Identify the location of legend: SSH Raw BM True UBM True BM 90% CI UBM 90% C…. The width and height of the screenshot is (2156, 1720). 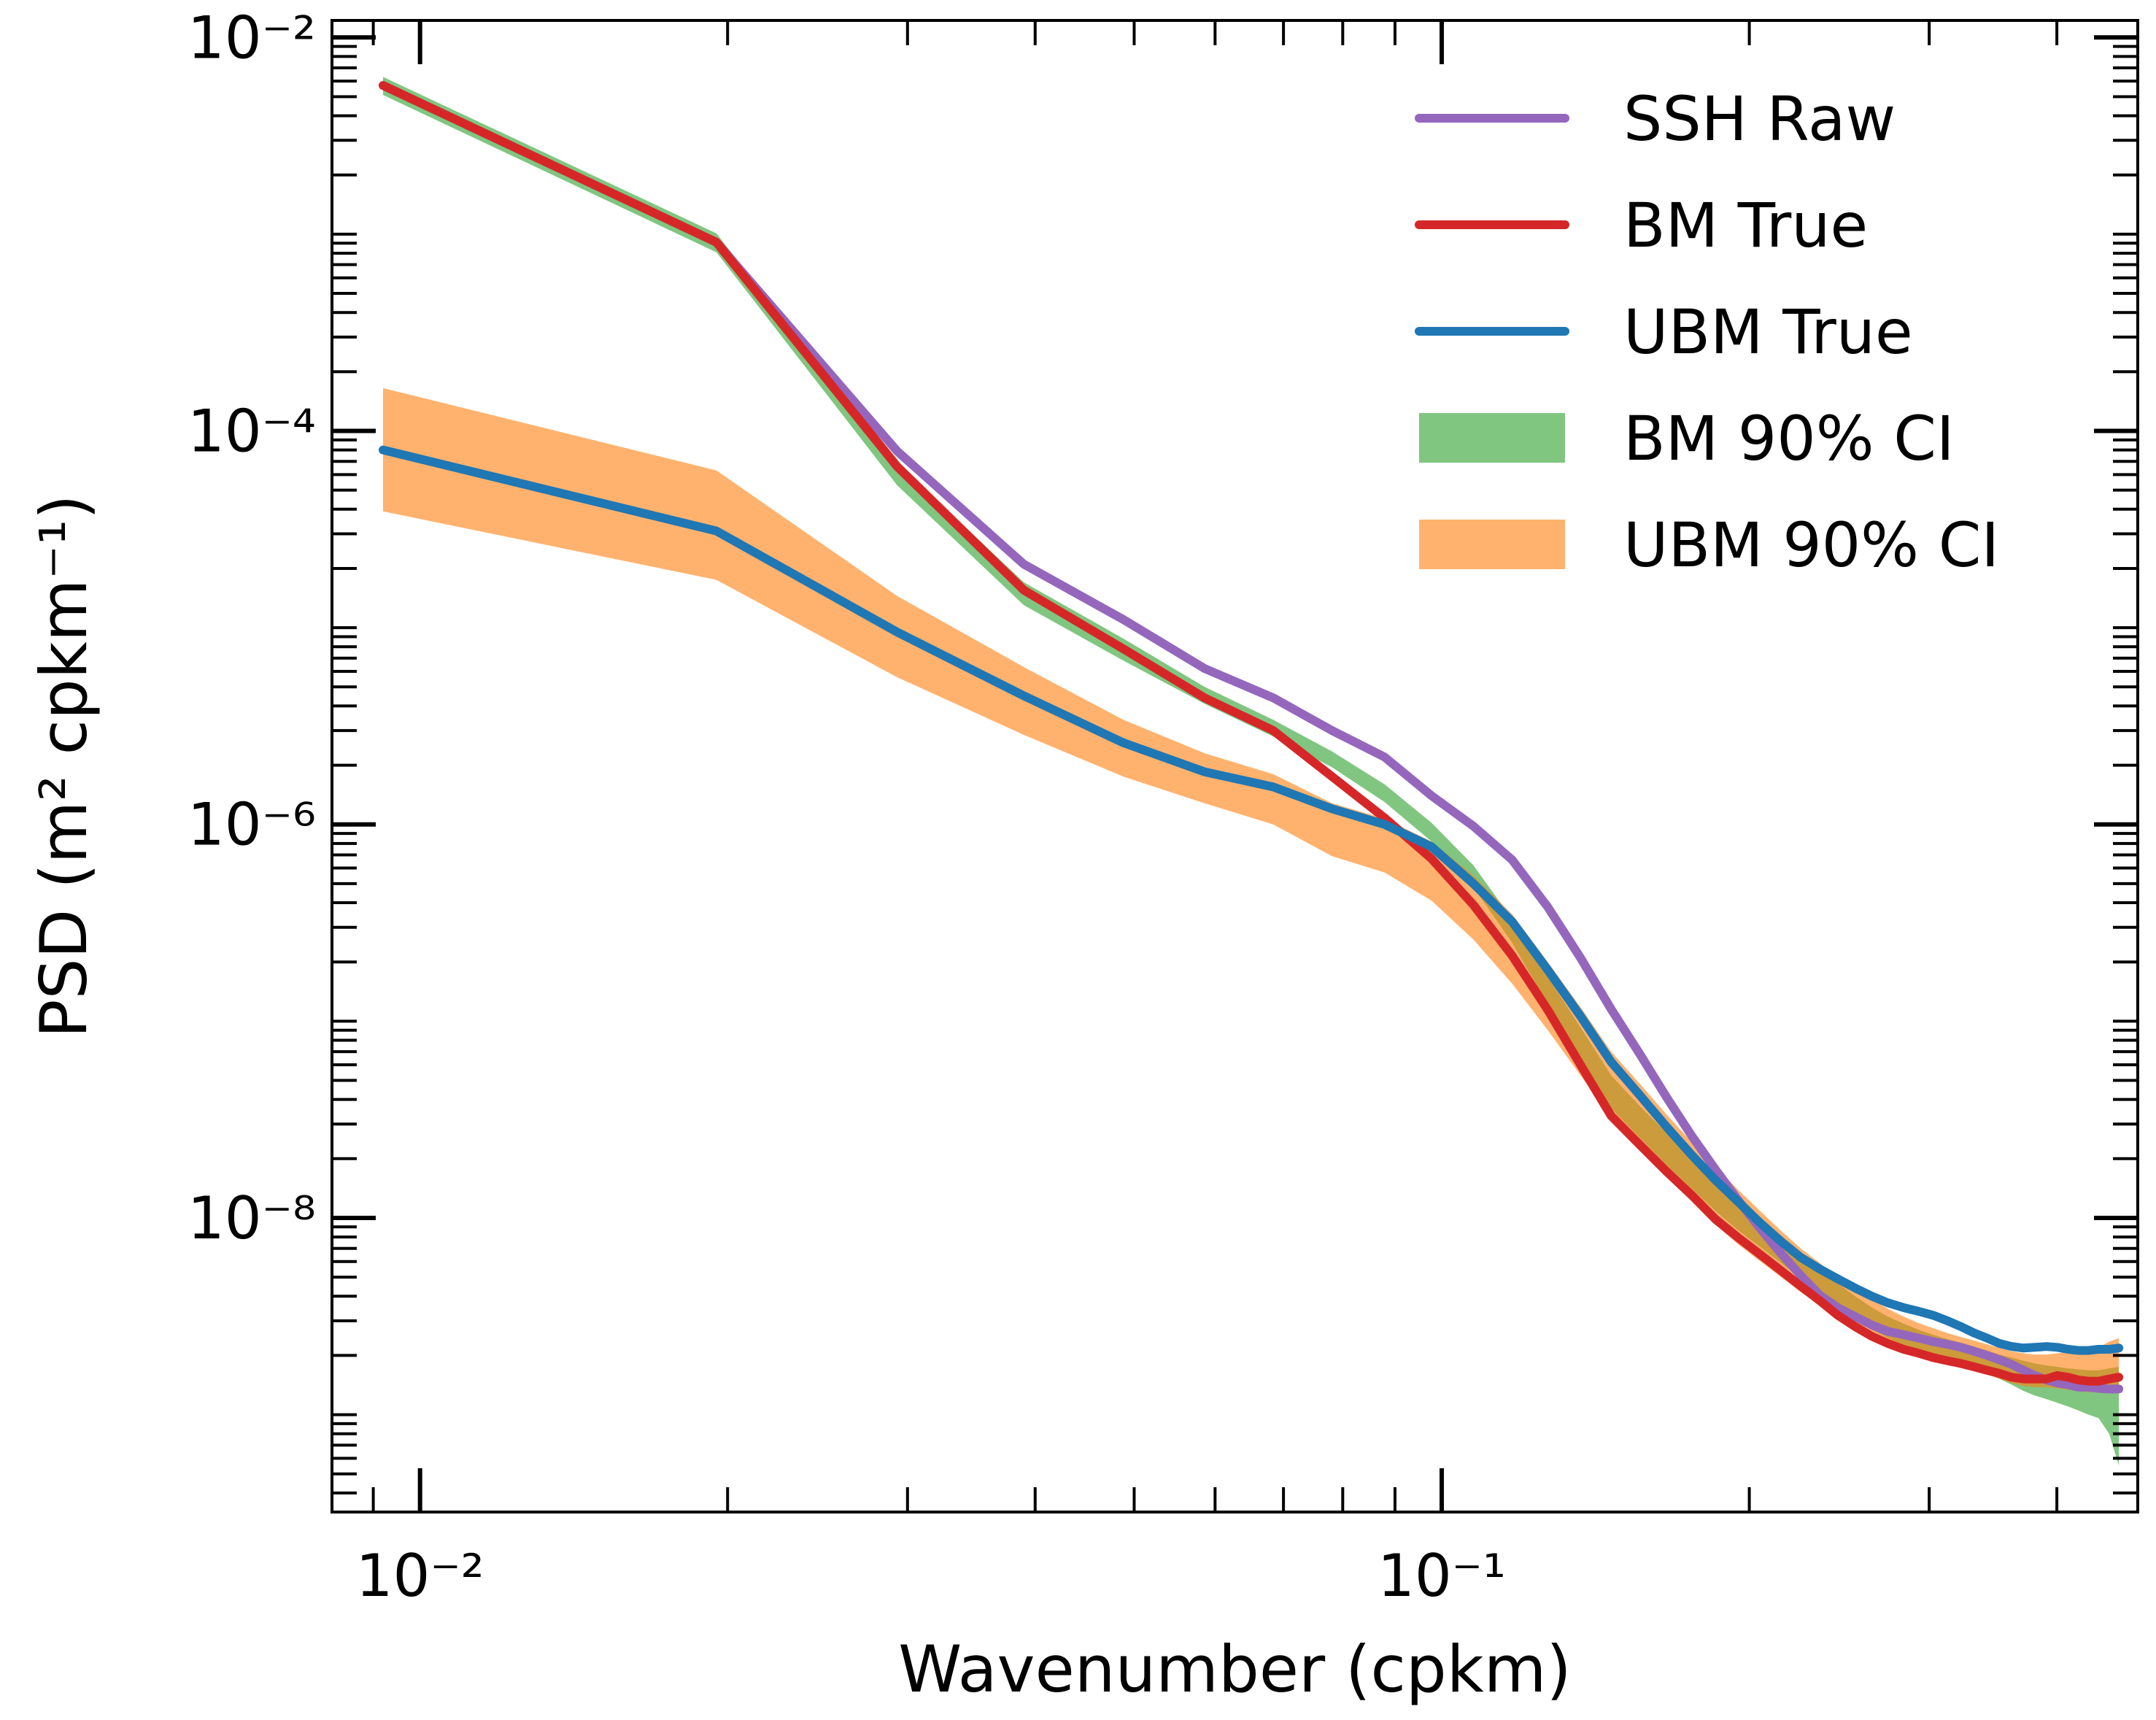
(1707, 332).